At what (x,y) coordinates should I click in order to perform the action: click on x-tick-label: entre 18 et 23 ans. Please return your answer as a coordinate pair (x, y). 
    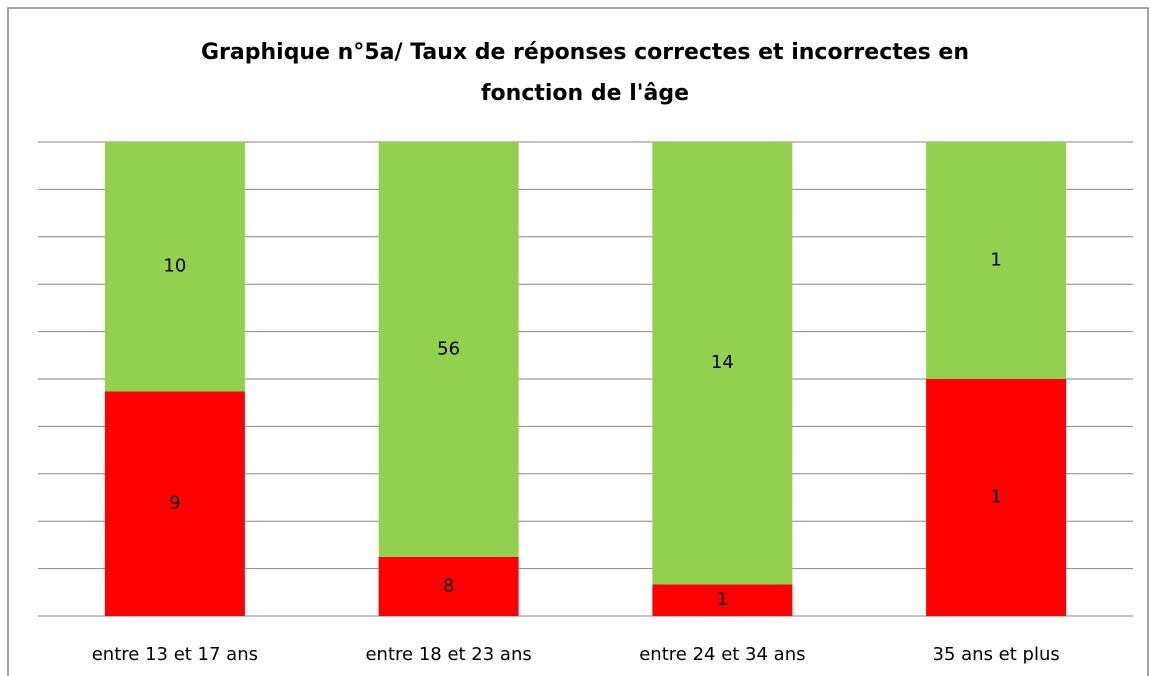
    Looking at the image, I should click on (448, 654).